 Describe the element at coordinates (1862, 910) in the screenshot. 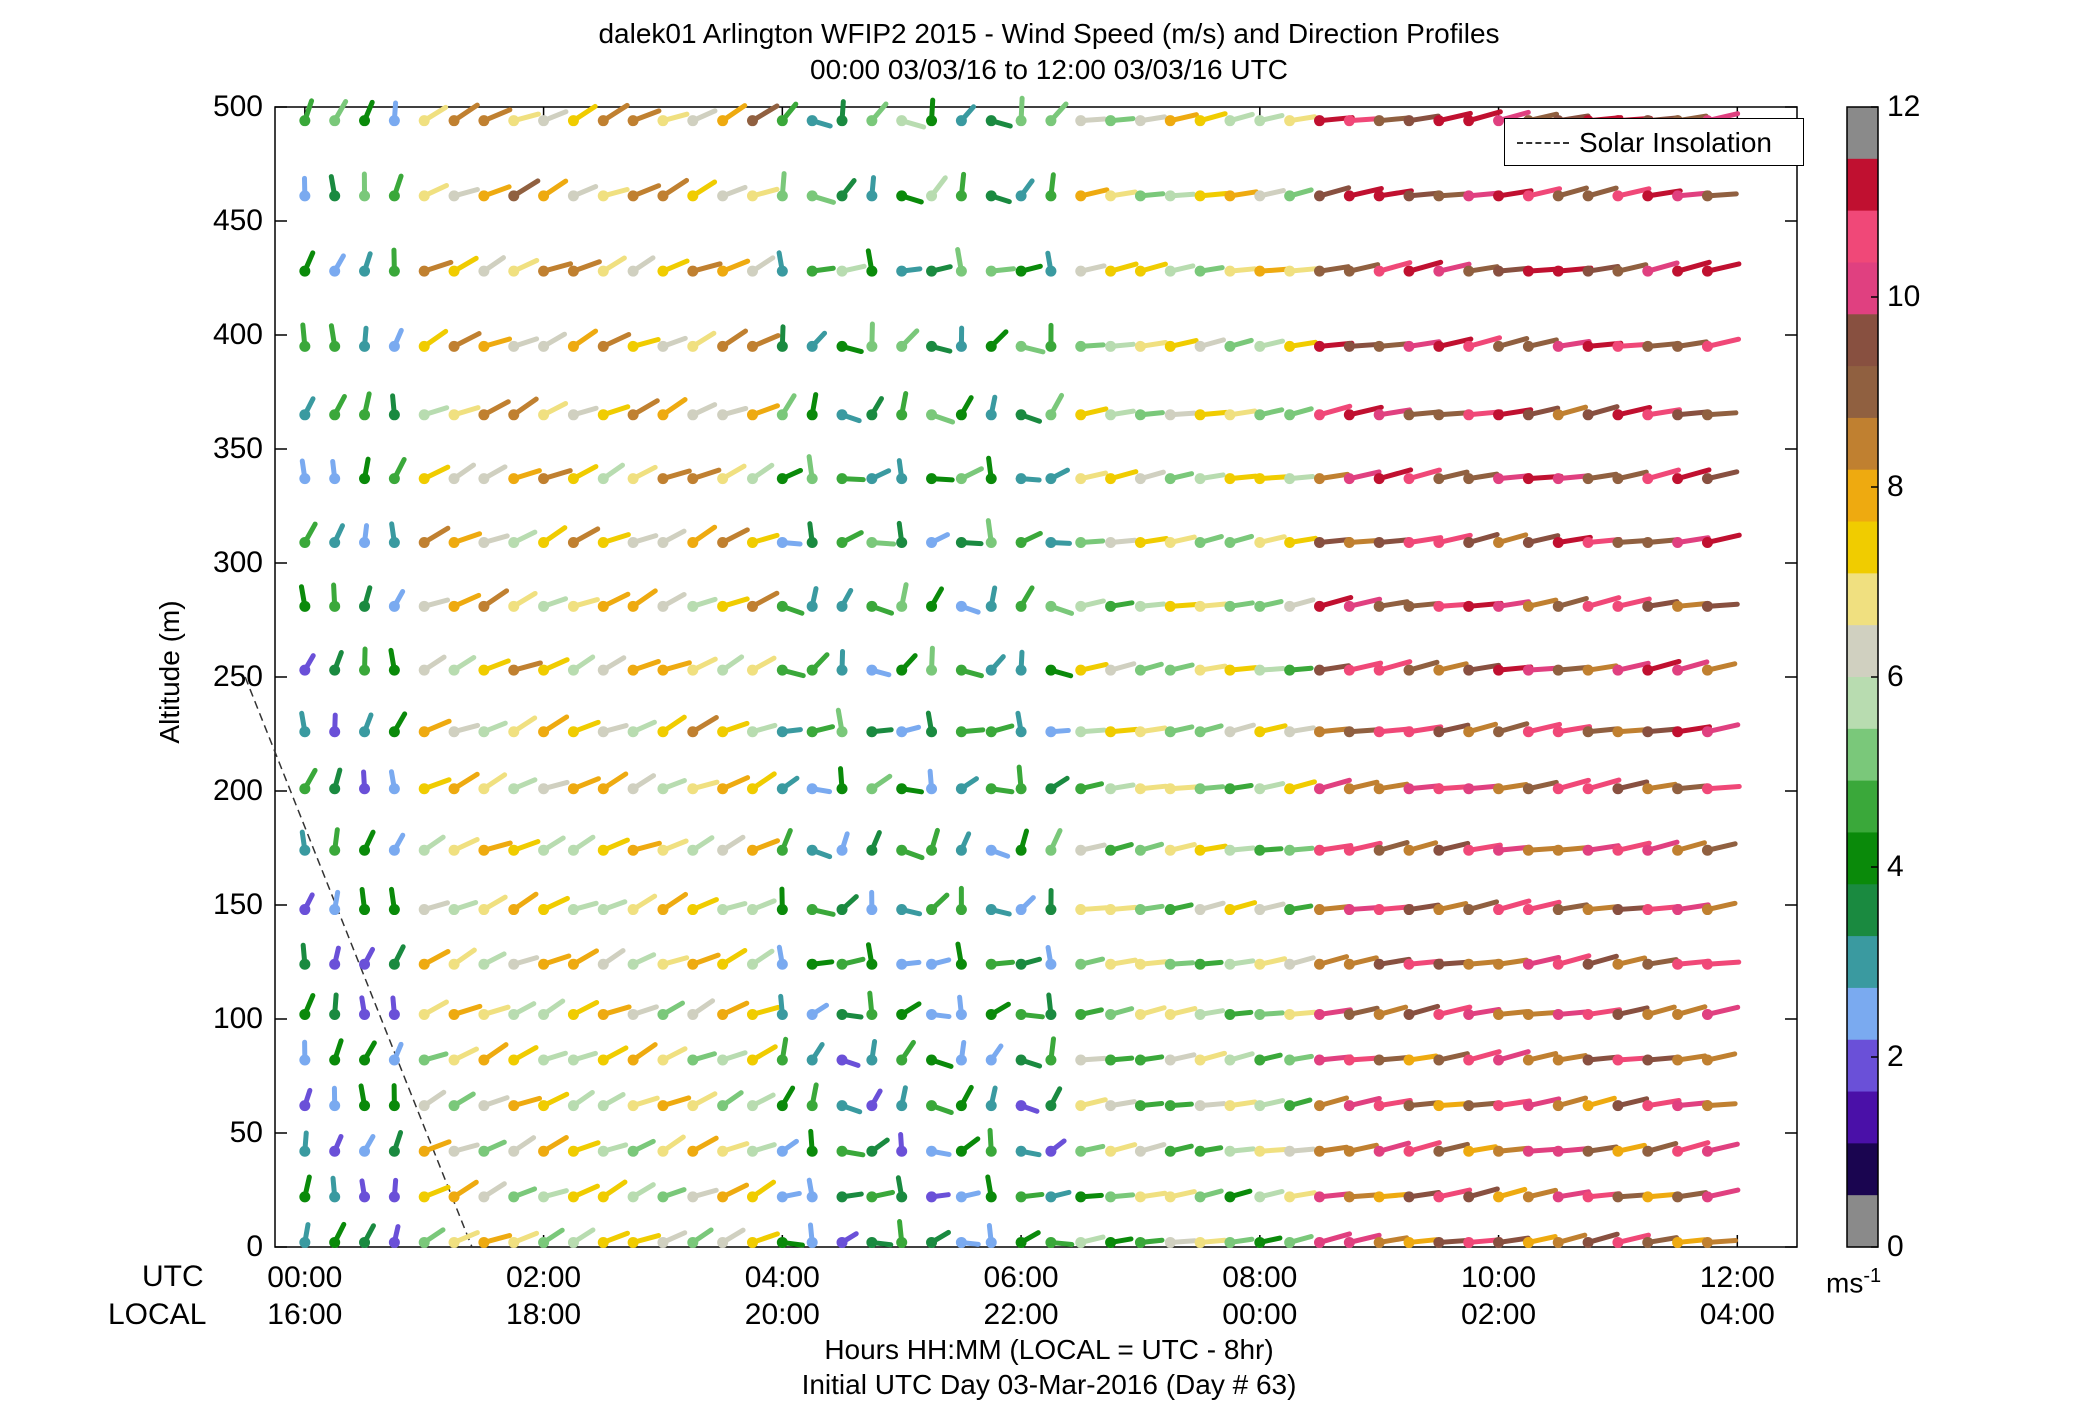

I see `colorbar-swatch` at that location.